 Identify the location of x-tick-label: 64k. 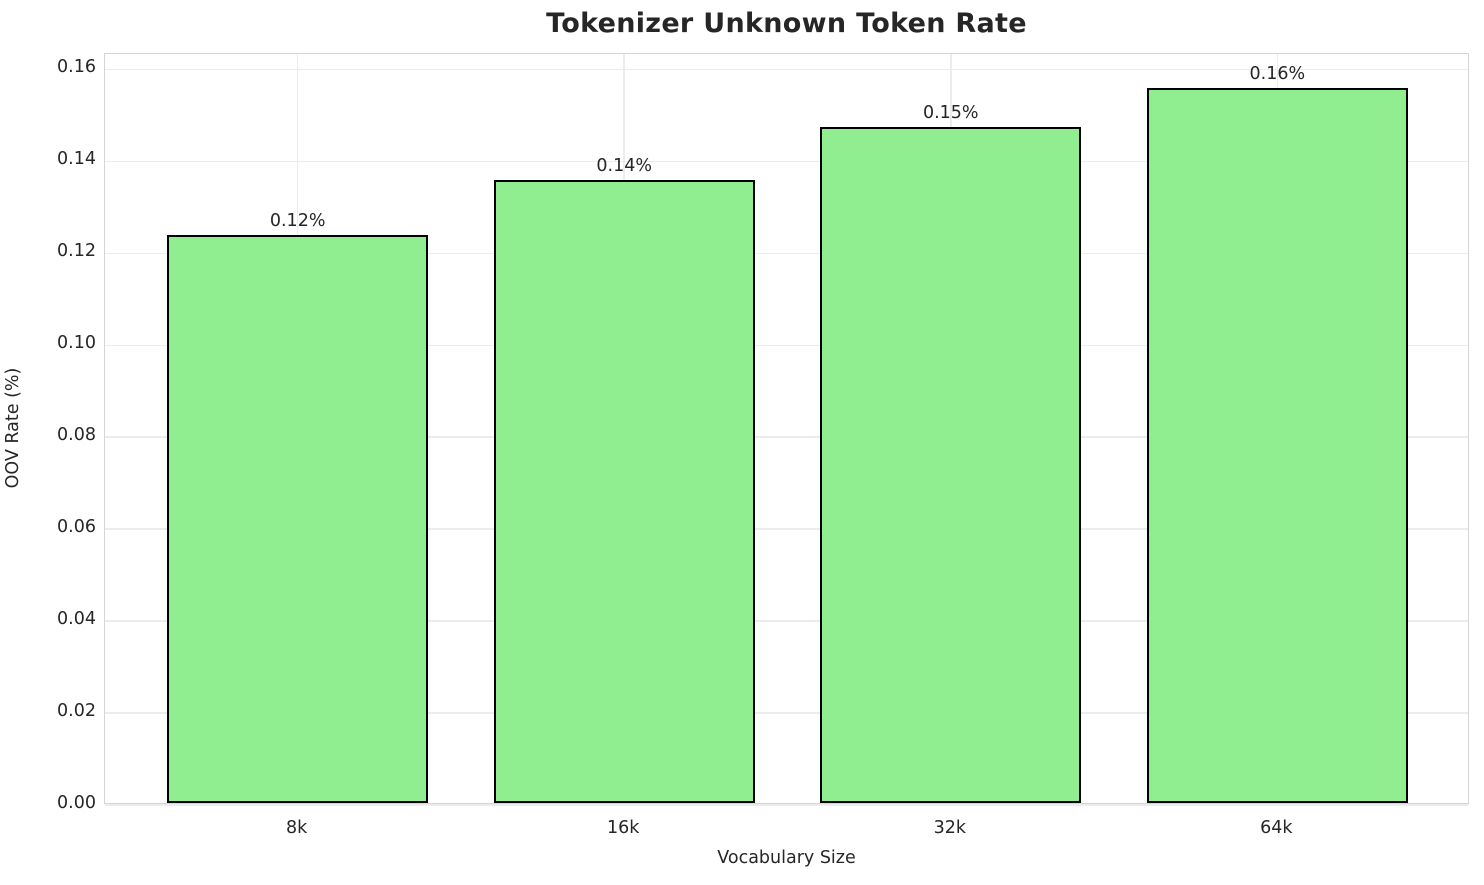
(1276, 828).